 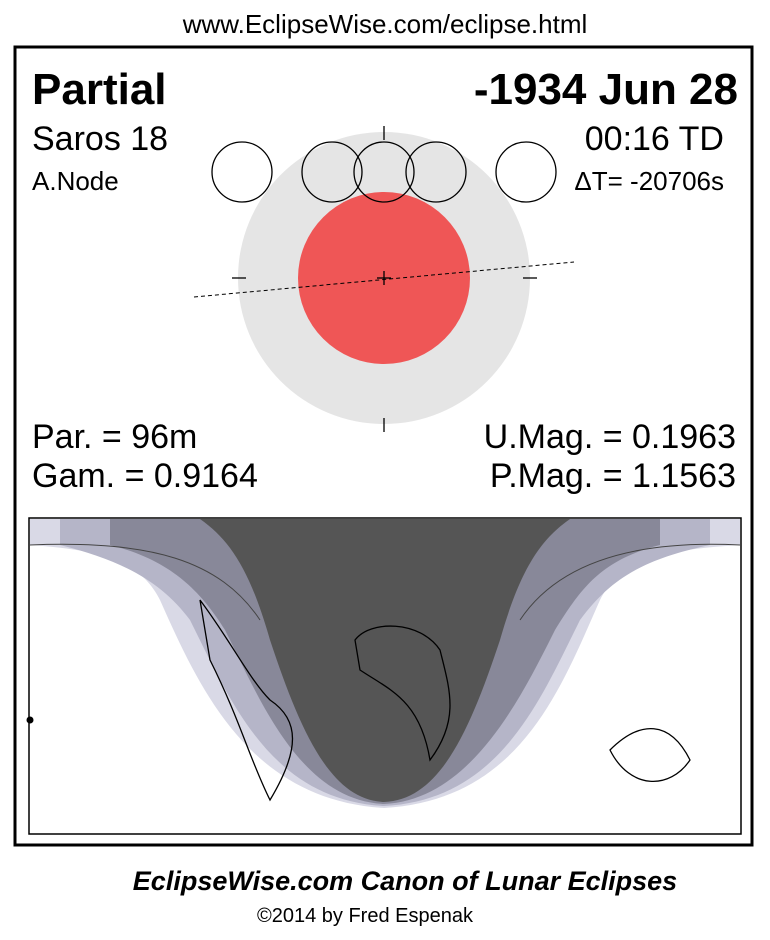 I want to click on saros: Saros 18, so click(x=100, y=139).